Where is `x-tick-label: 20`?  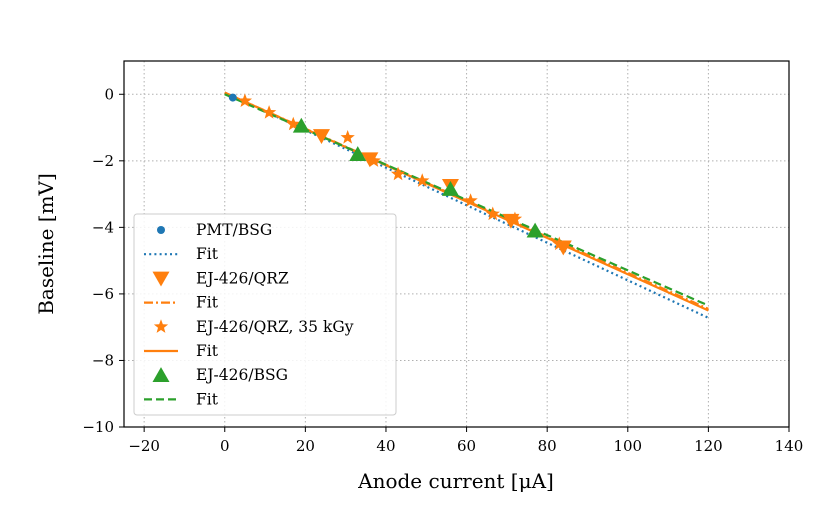
x-tick-label: 20 is located at coordinates (305, 446).